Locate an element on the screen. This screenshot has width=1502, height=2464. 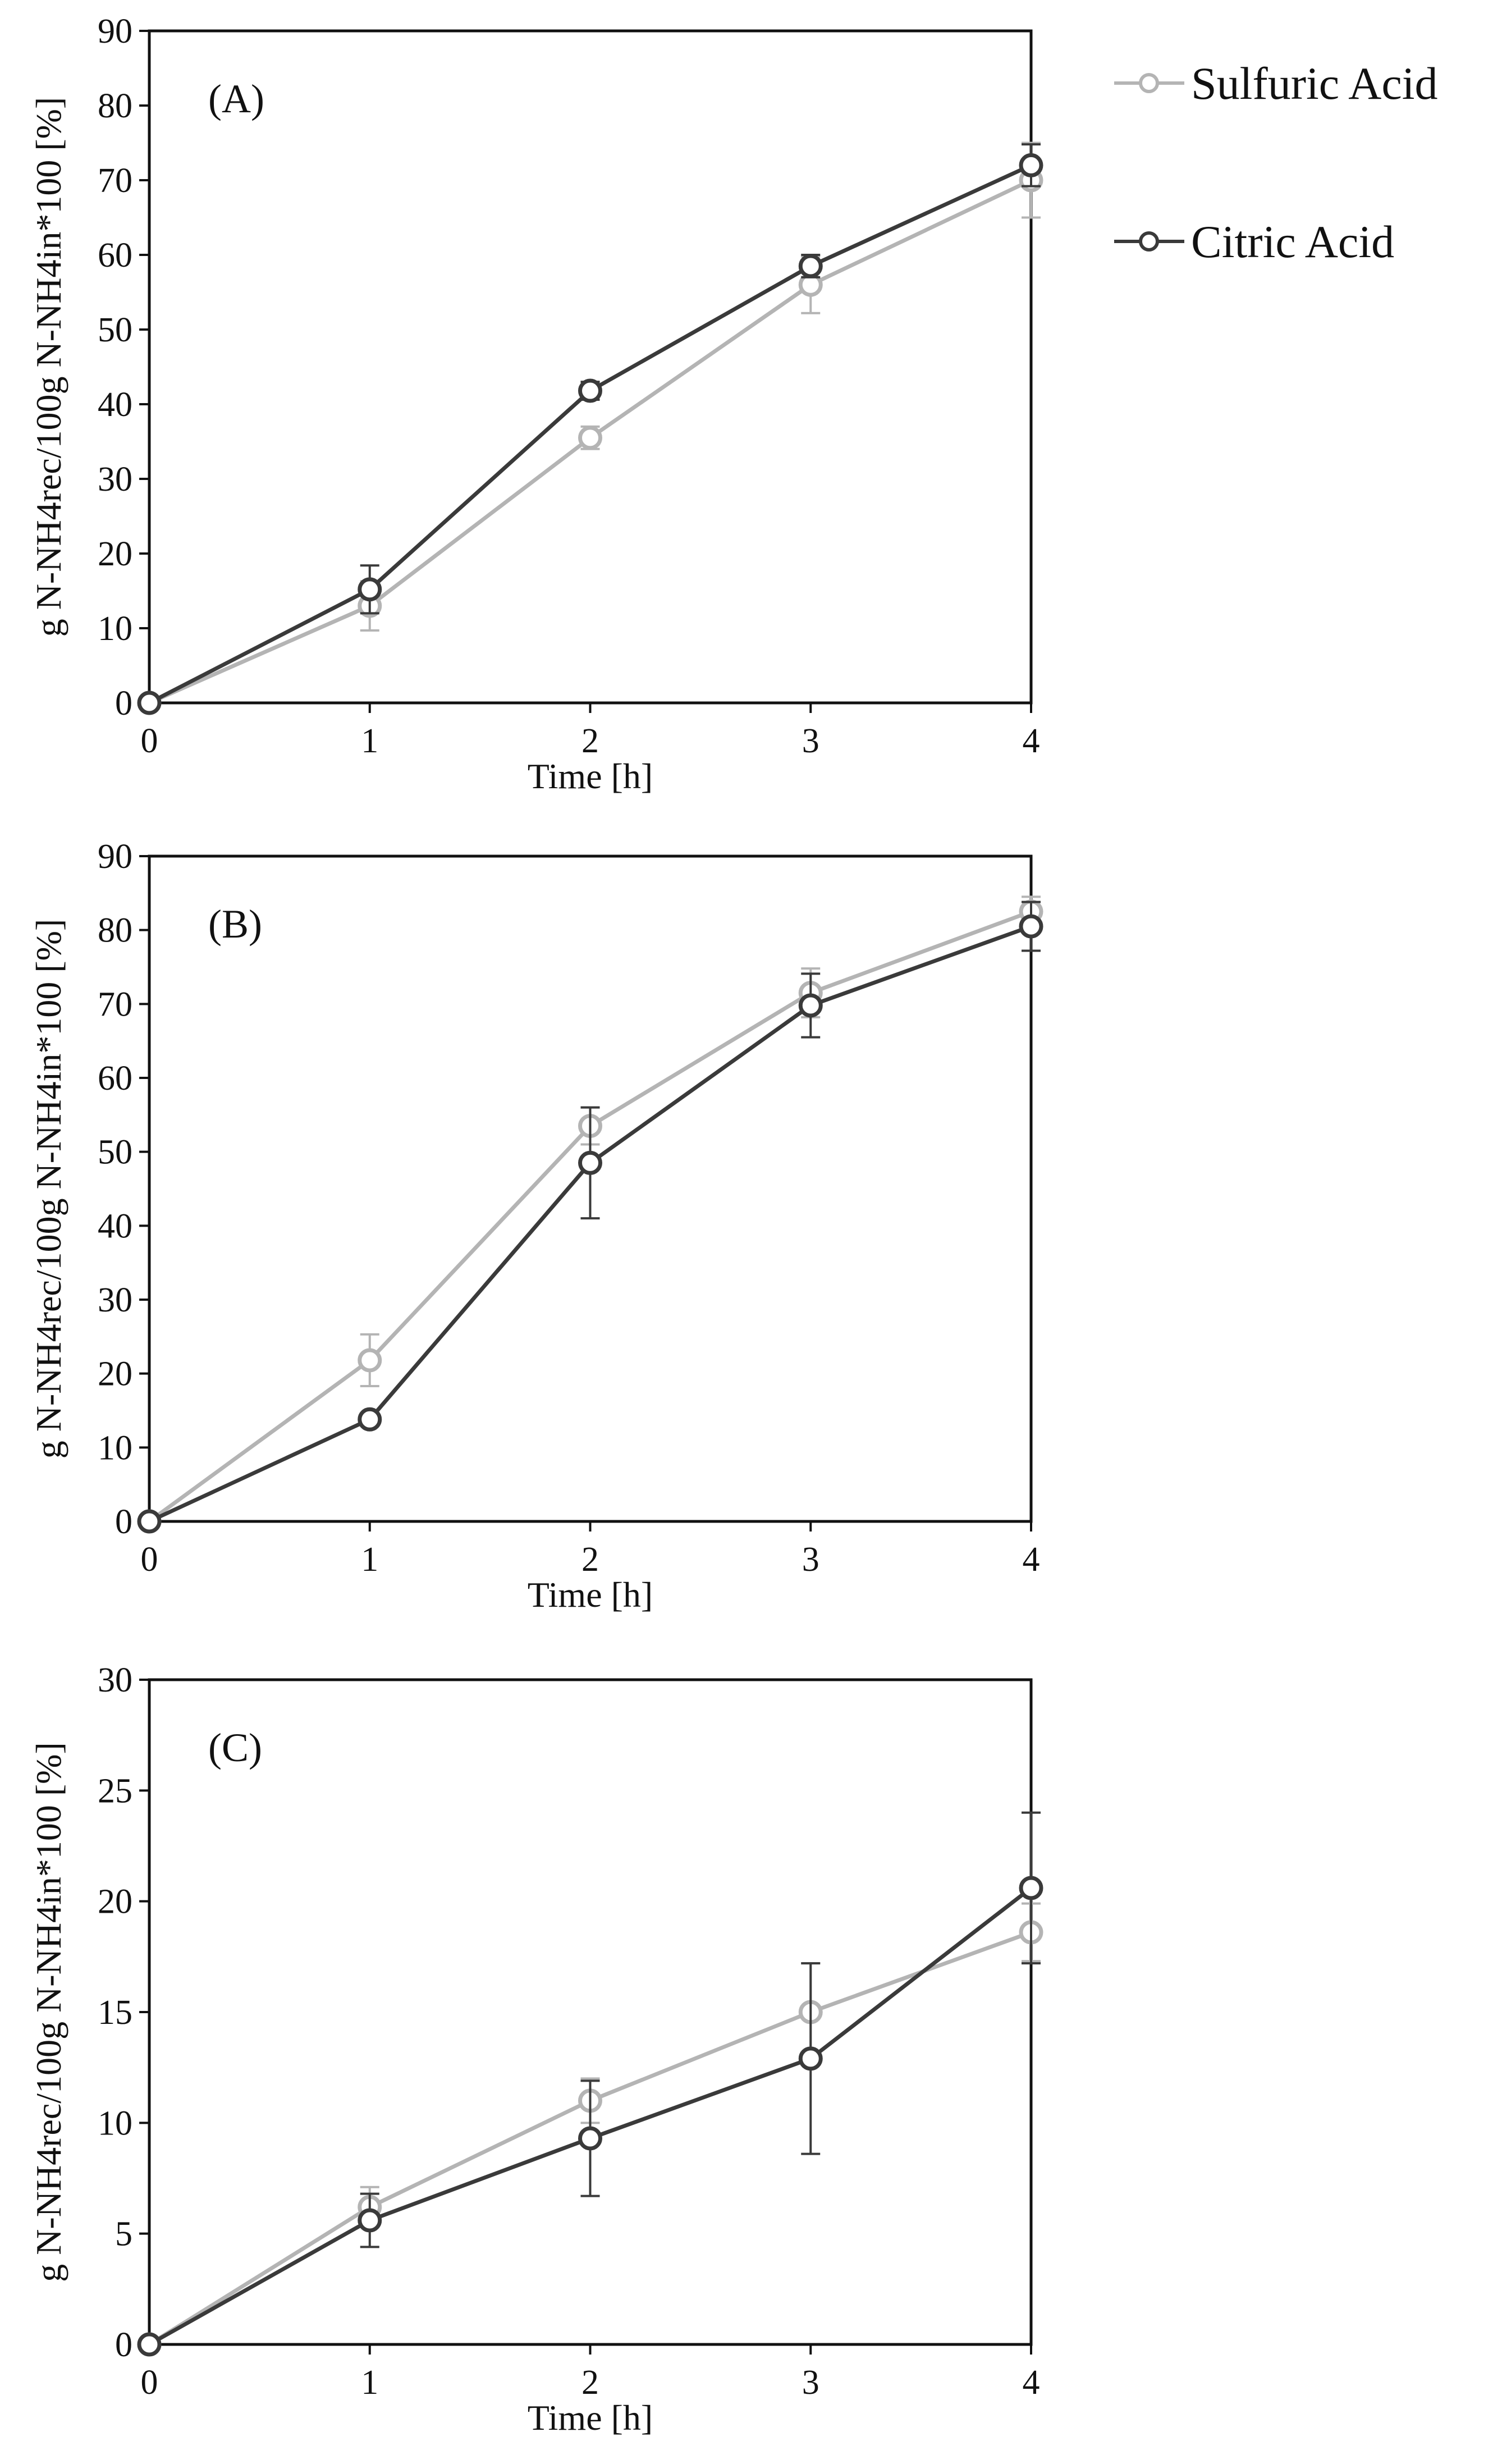
series-line-citric-acid is located at coordinates (590, 1224).